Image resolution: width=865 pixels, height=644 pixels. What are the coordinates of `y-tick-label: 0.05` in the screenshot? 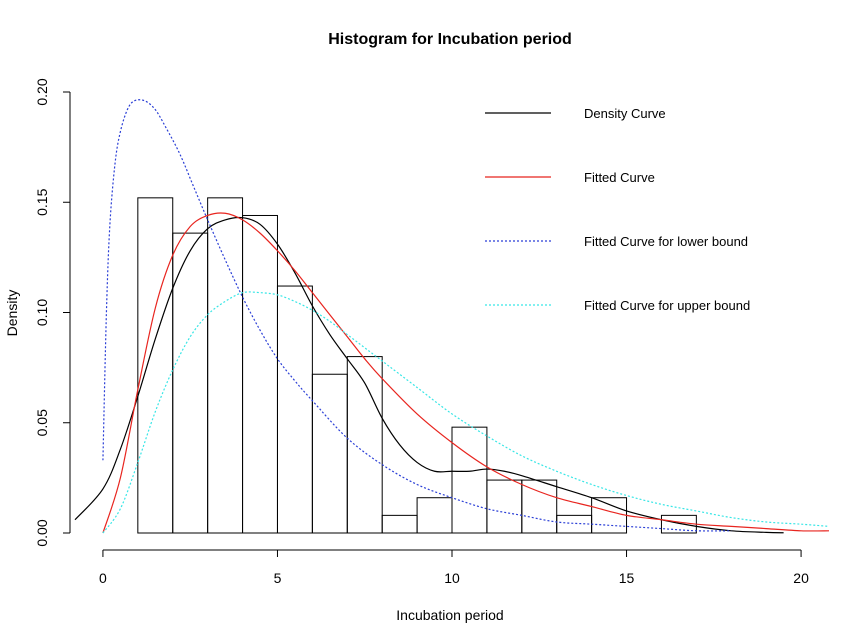 It's located at (42, 422).